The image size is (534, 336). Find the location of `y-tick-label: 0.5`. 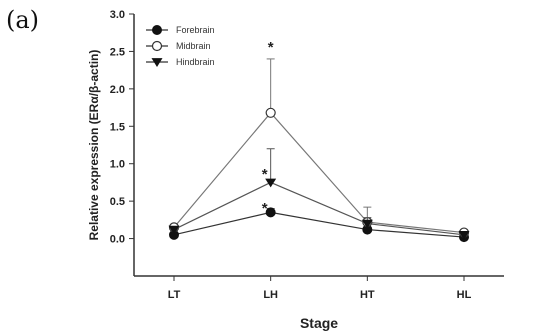

y-tick-label: 0.5 is located at coordinates (117, 202).